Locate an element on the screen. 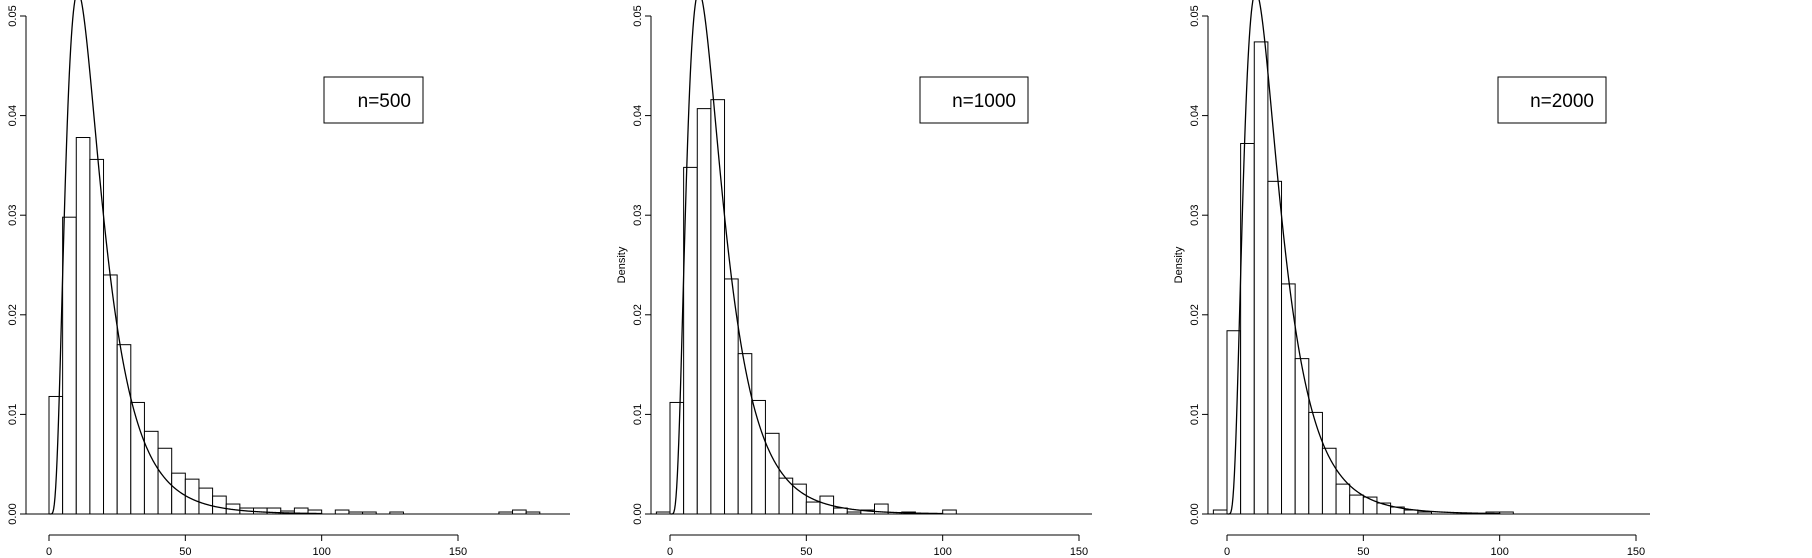 This screenshot has height=558, width=1812. legend-label: n=2000 is located at coordinates (1562, 101).